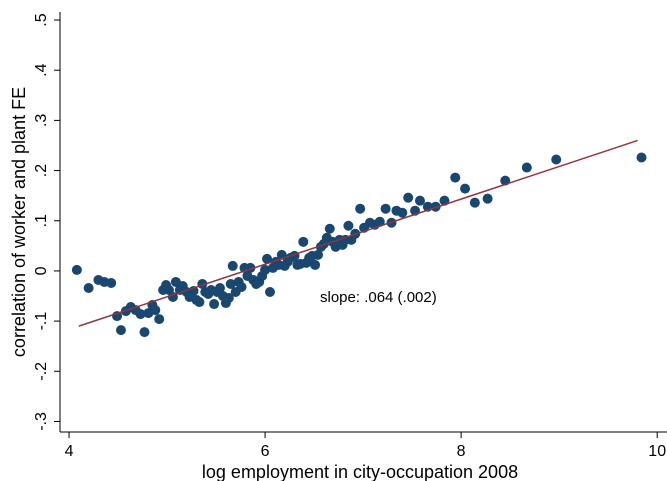 Image resolution: width=667 pixels, height=481 pixels. What do you see at coordinates (19, 222) in the screenshot?
I see `y-axis-title: correlation of worker and plant FE` at bounding box center [19, 222].